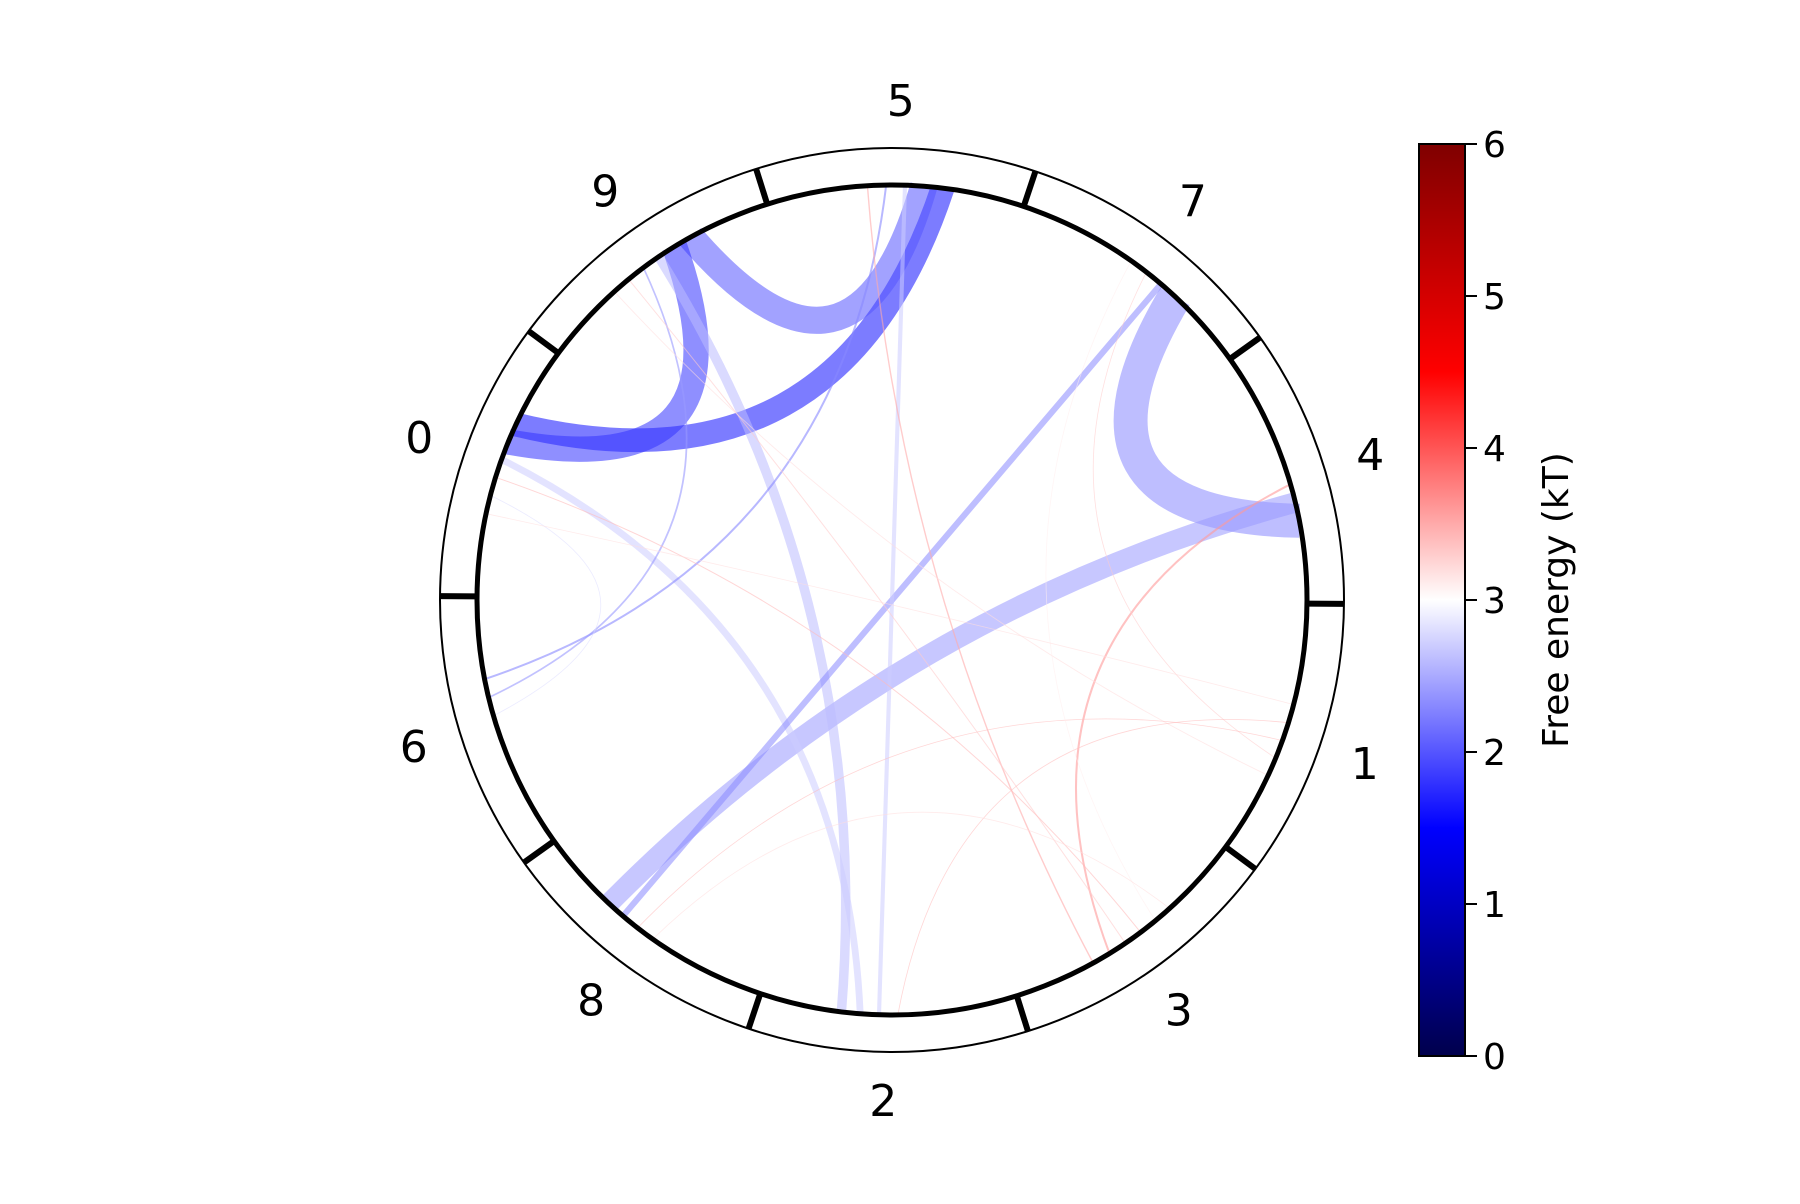 The width and height of the screenshot is (1800, 1204). What do you see at coordinates (1370, 455) in the screenshot?
I see `node-label-4: 4` at bounding box center [1370, 455].